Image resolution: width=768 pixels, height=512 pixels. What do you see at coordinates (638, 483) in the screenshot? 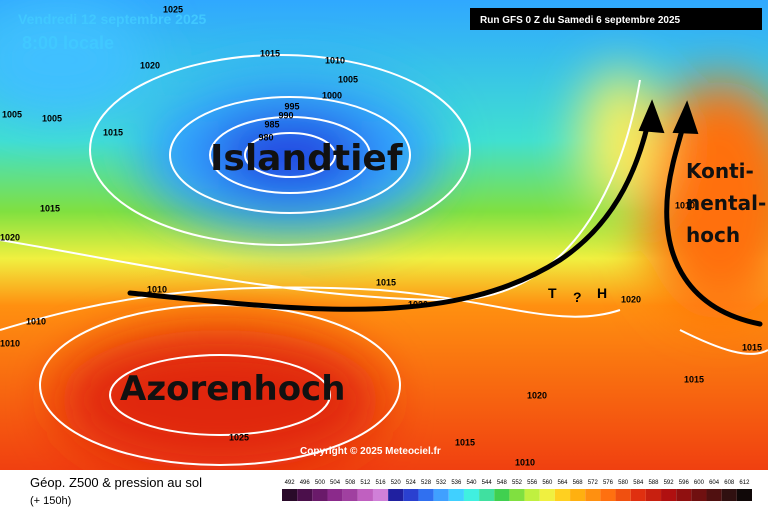
I see `scale-label: 584` at bounding box center [638, 483].